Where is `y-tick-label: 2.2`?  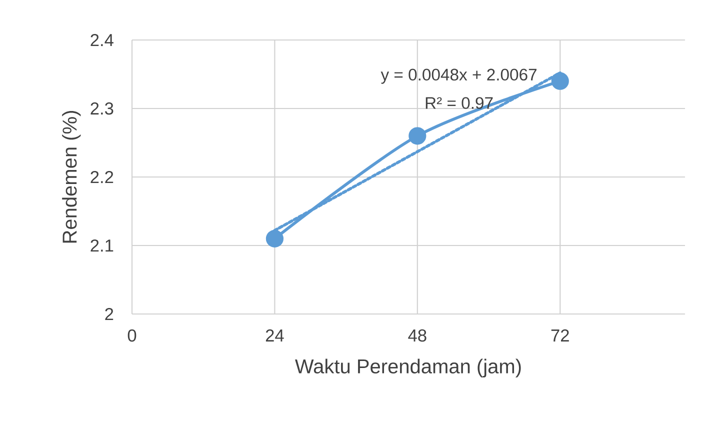 y-tick-label: 2.2 is located at coordinates (102, 177).